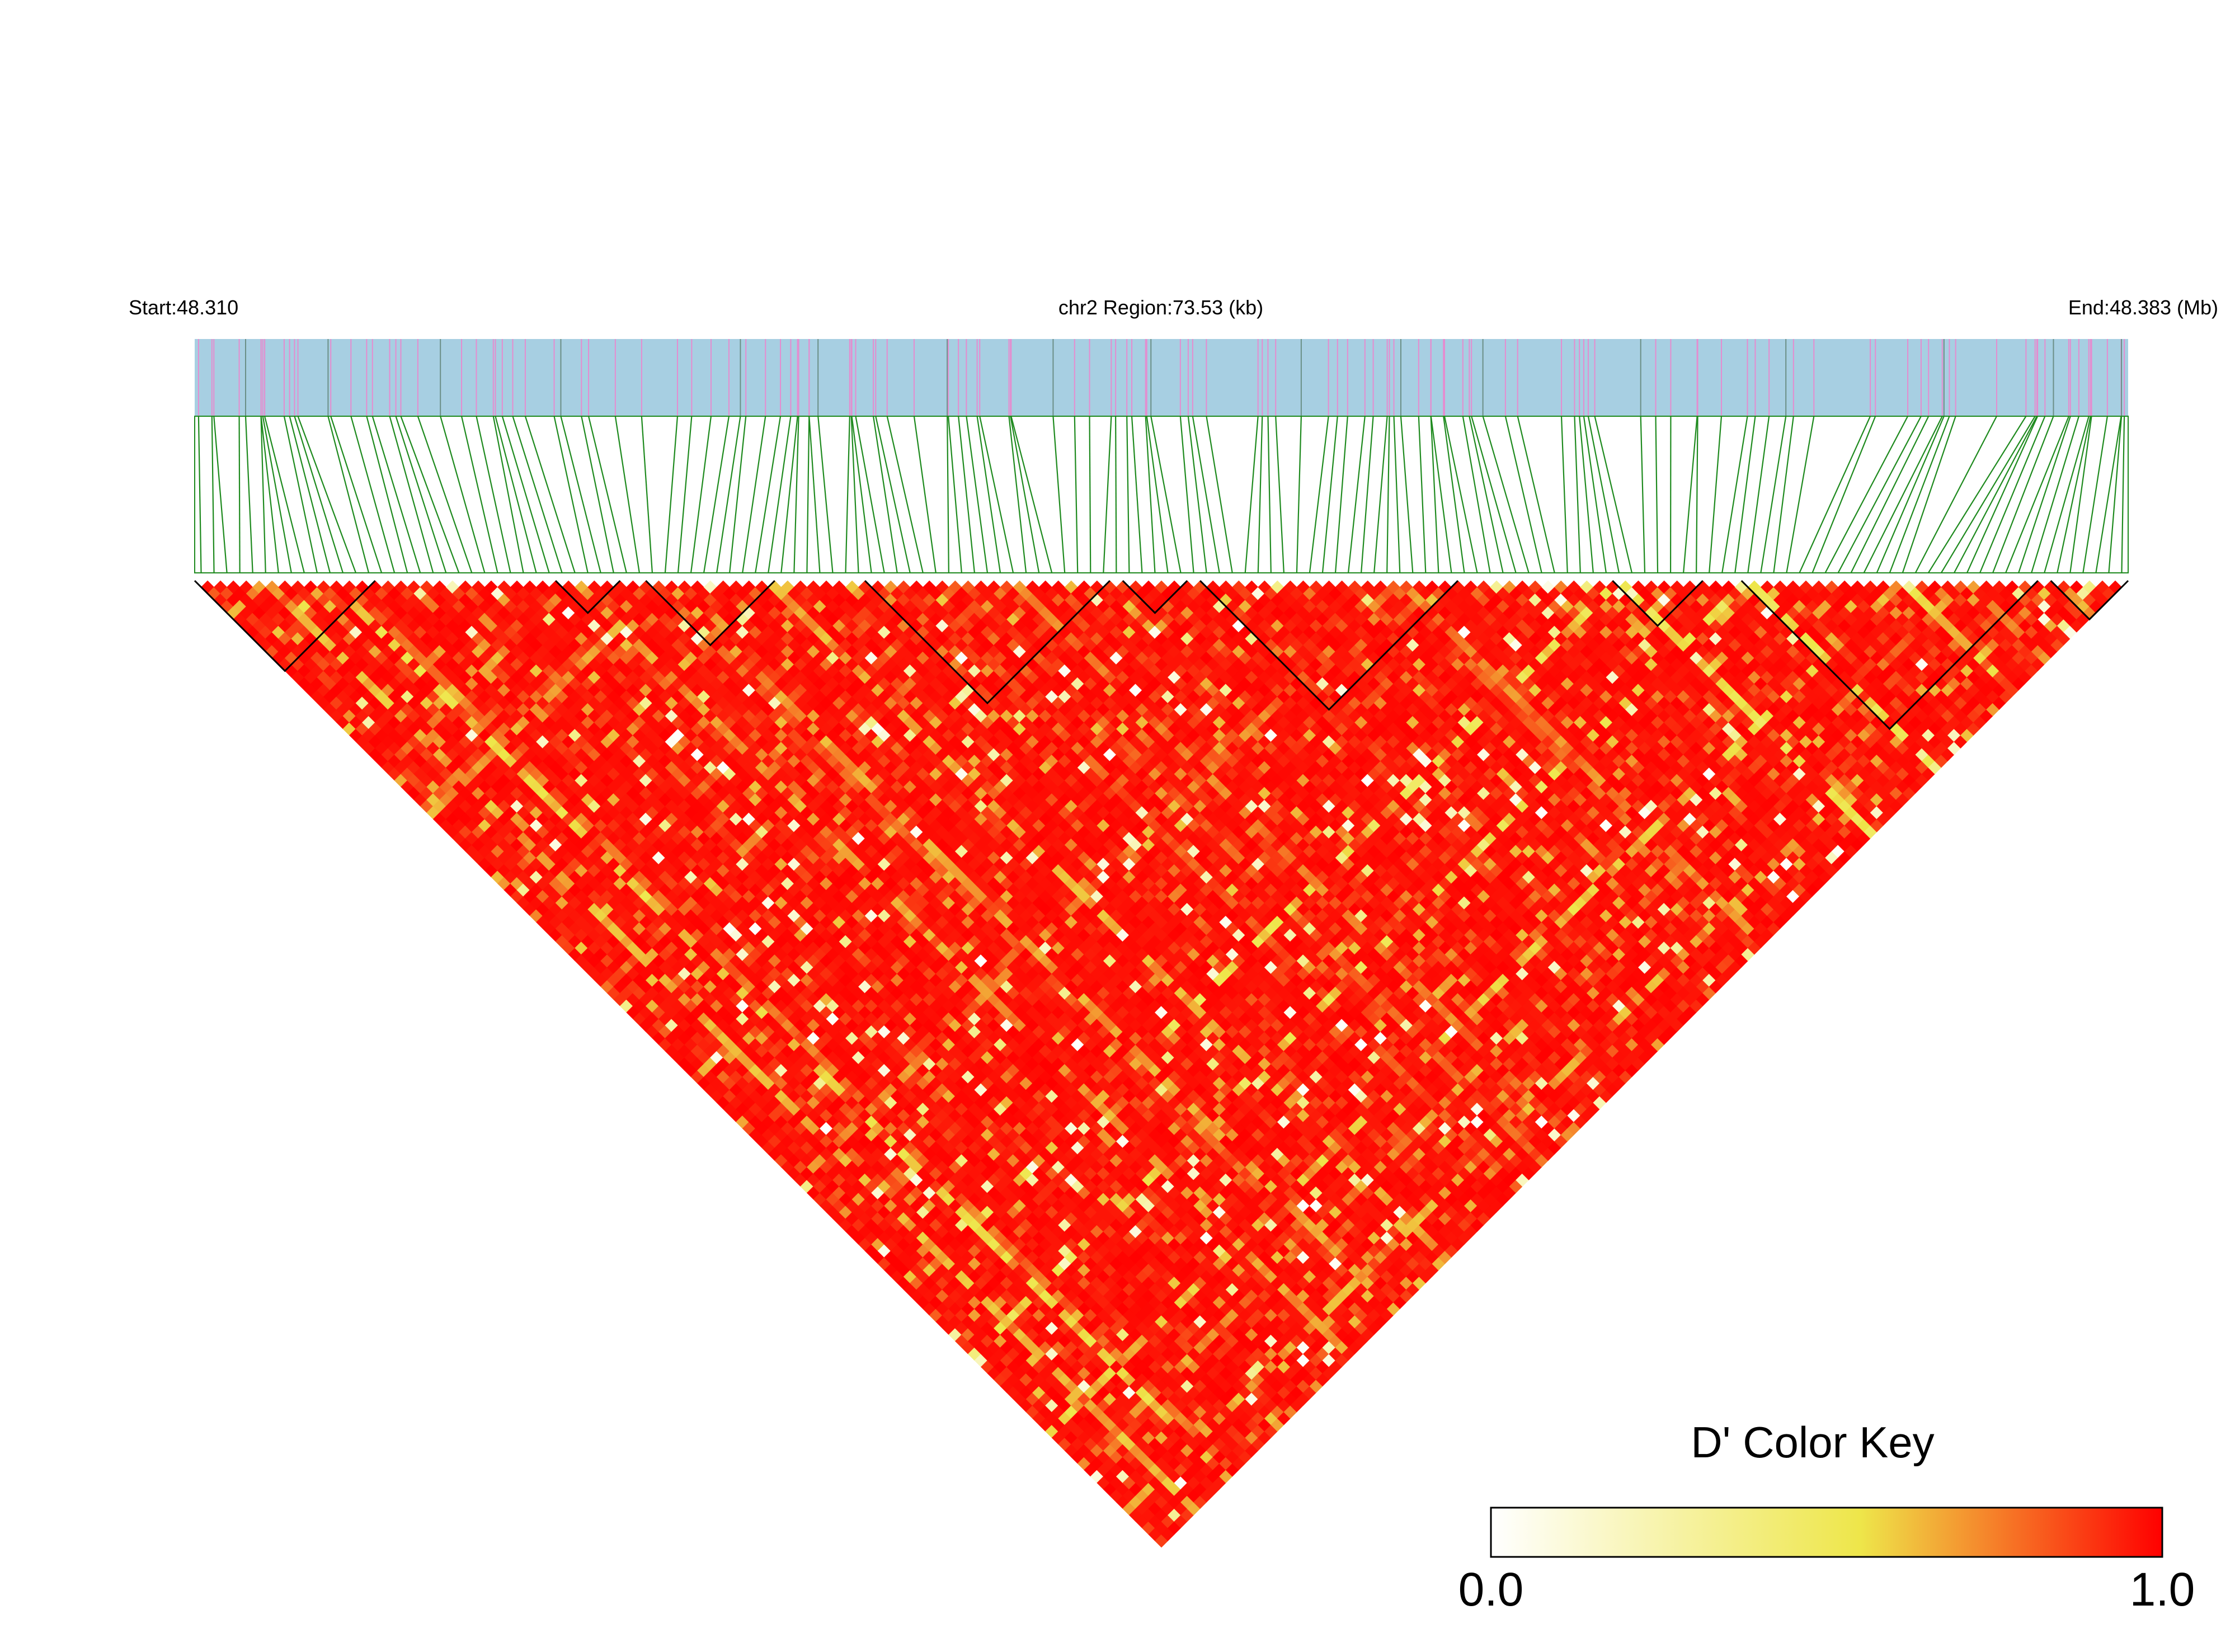 This screenshot has height=1652, width=2235. I want to click on gene-track, so click(1161, 377).